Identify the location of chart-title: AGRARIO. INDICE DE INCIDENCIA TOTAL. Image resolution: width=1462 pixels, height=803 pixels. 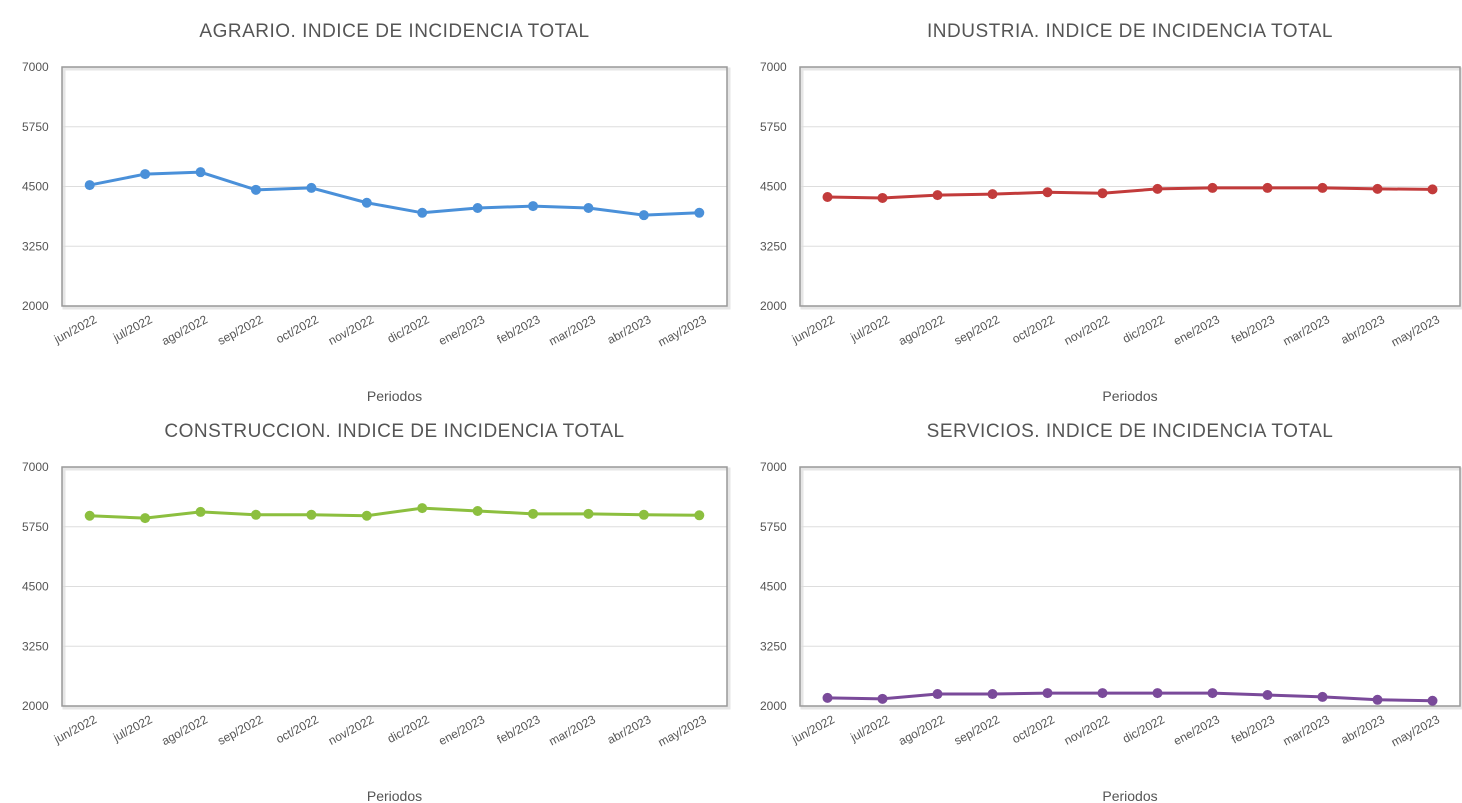
(394, 31).